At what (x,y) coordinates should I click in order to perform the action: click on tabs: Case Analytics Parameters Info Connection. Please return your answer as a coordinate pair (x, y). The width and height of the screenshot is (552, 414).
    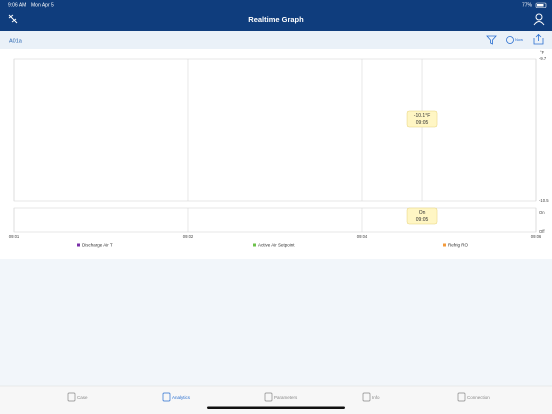
    Looking at the image, I should click on (278, 397).